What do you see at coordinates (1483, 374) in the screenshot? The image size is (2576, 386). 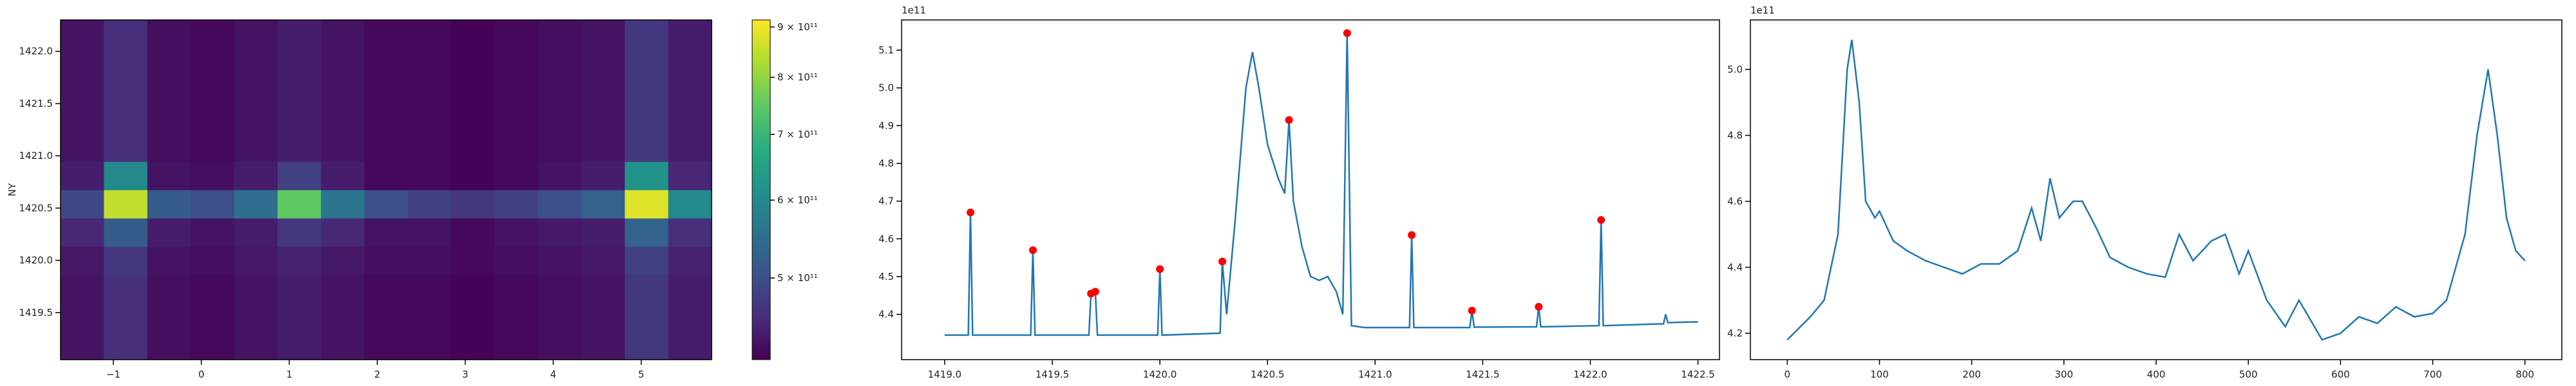 I see `x-tick-label: 1421.5` at bounding box center [1483, 374].